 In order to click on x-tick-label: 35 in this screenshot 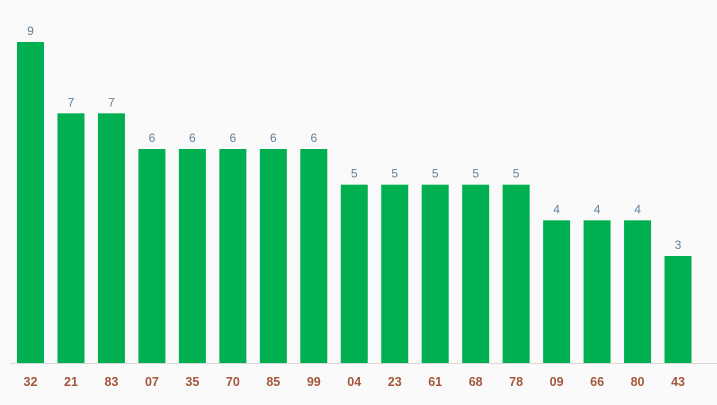, I will do `click(192, 382)`.